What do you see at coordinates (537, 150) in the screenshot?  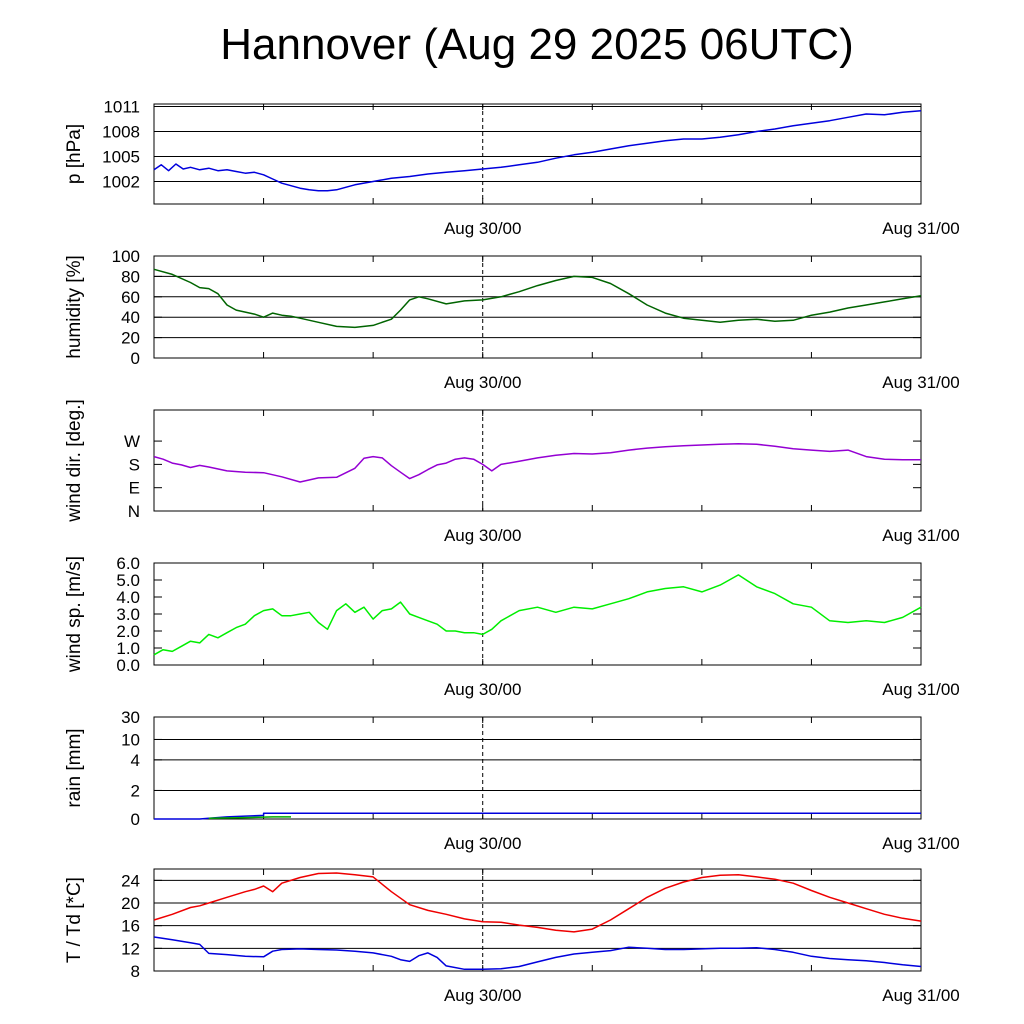 I see `chart-pressure-series-0-line` at bounding box center [537, 150].